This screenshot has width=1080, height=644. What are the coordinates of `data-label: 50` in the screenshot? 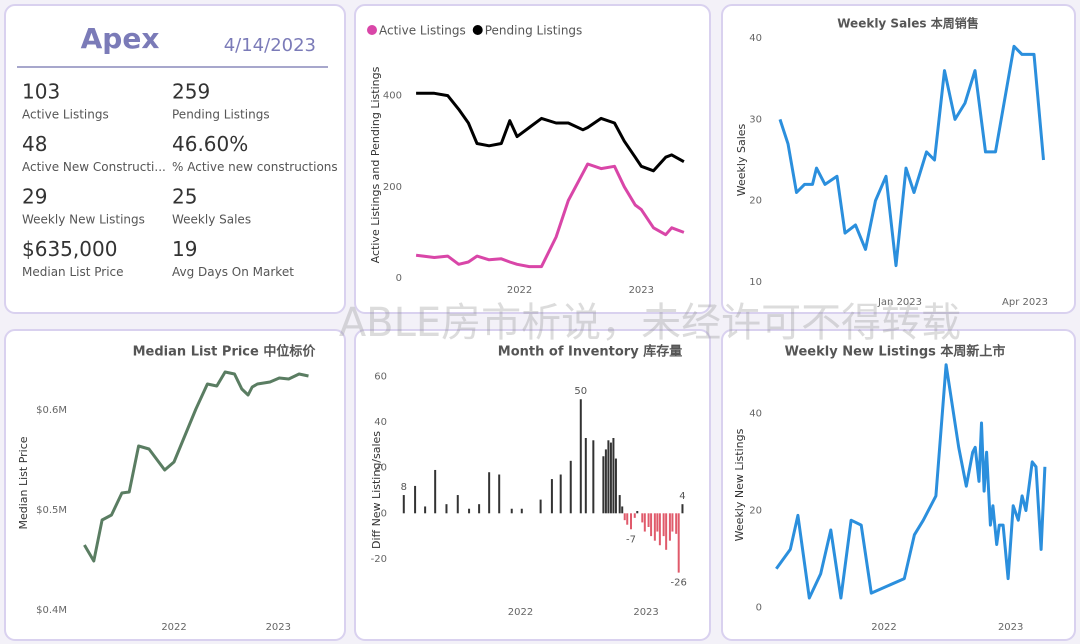 It's located at (580, 391).